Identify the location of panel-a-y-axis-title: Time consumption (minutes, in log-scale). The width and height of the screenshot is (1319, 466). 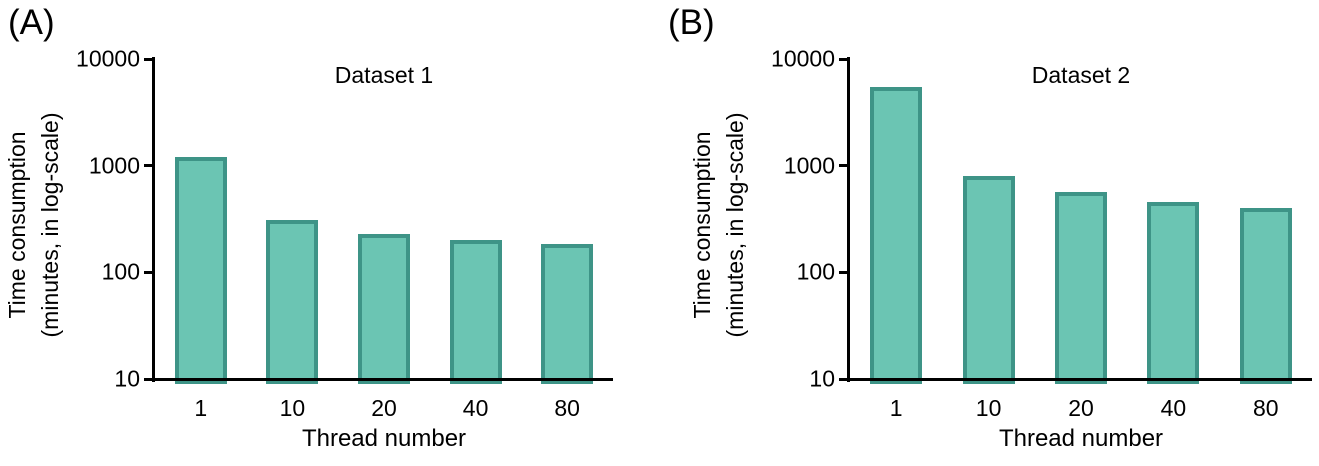
(34, 225).